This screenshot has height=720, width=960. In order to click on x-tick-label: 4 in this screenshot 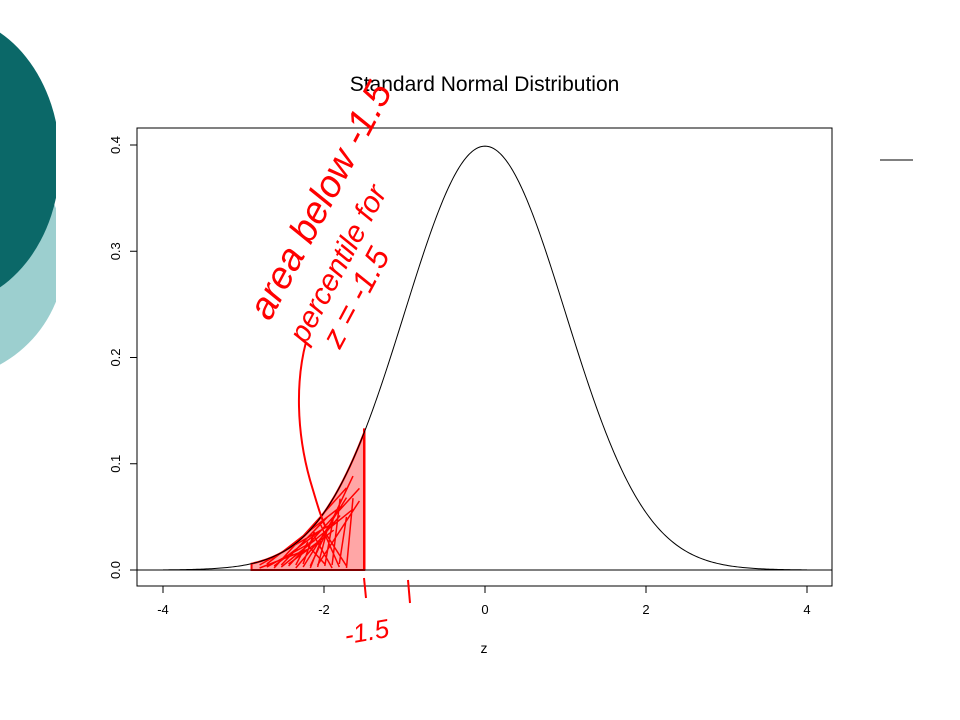, I will do `click(806, 609)`.